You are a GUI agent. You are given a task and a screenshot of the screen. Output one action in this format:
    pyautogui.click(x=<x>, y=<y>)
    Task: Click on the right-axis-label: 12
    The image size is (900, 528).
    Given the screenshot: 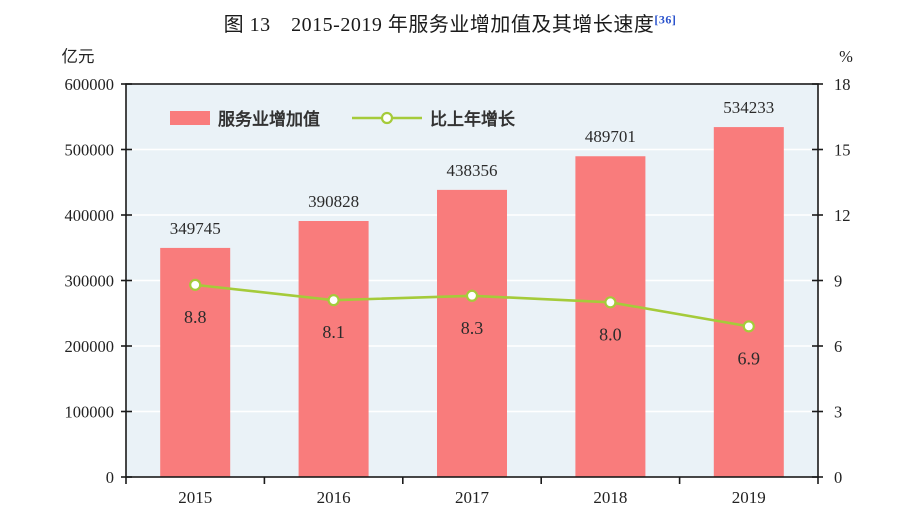 What is the action you would take?
    pyautogui.click(x=842, y=215)
    